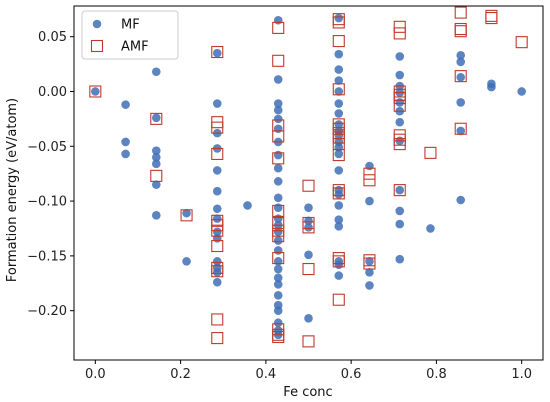 The image size is (550, 402). I want to click on x-tick-label: 0.8, so click(436, 374).